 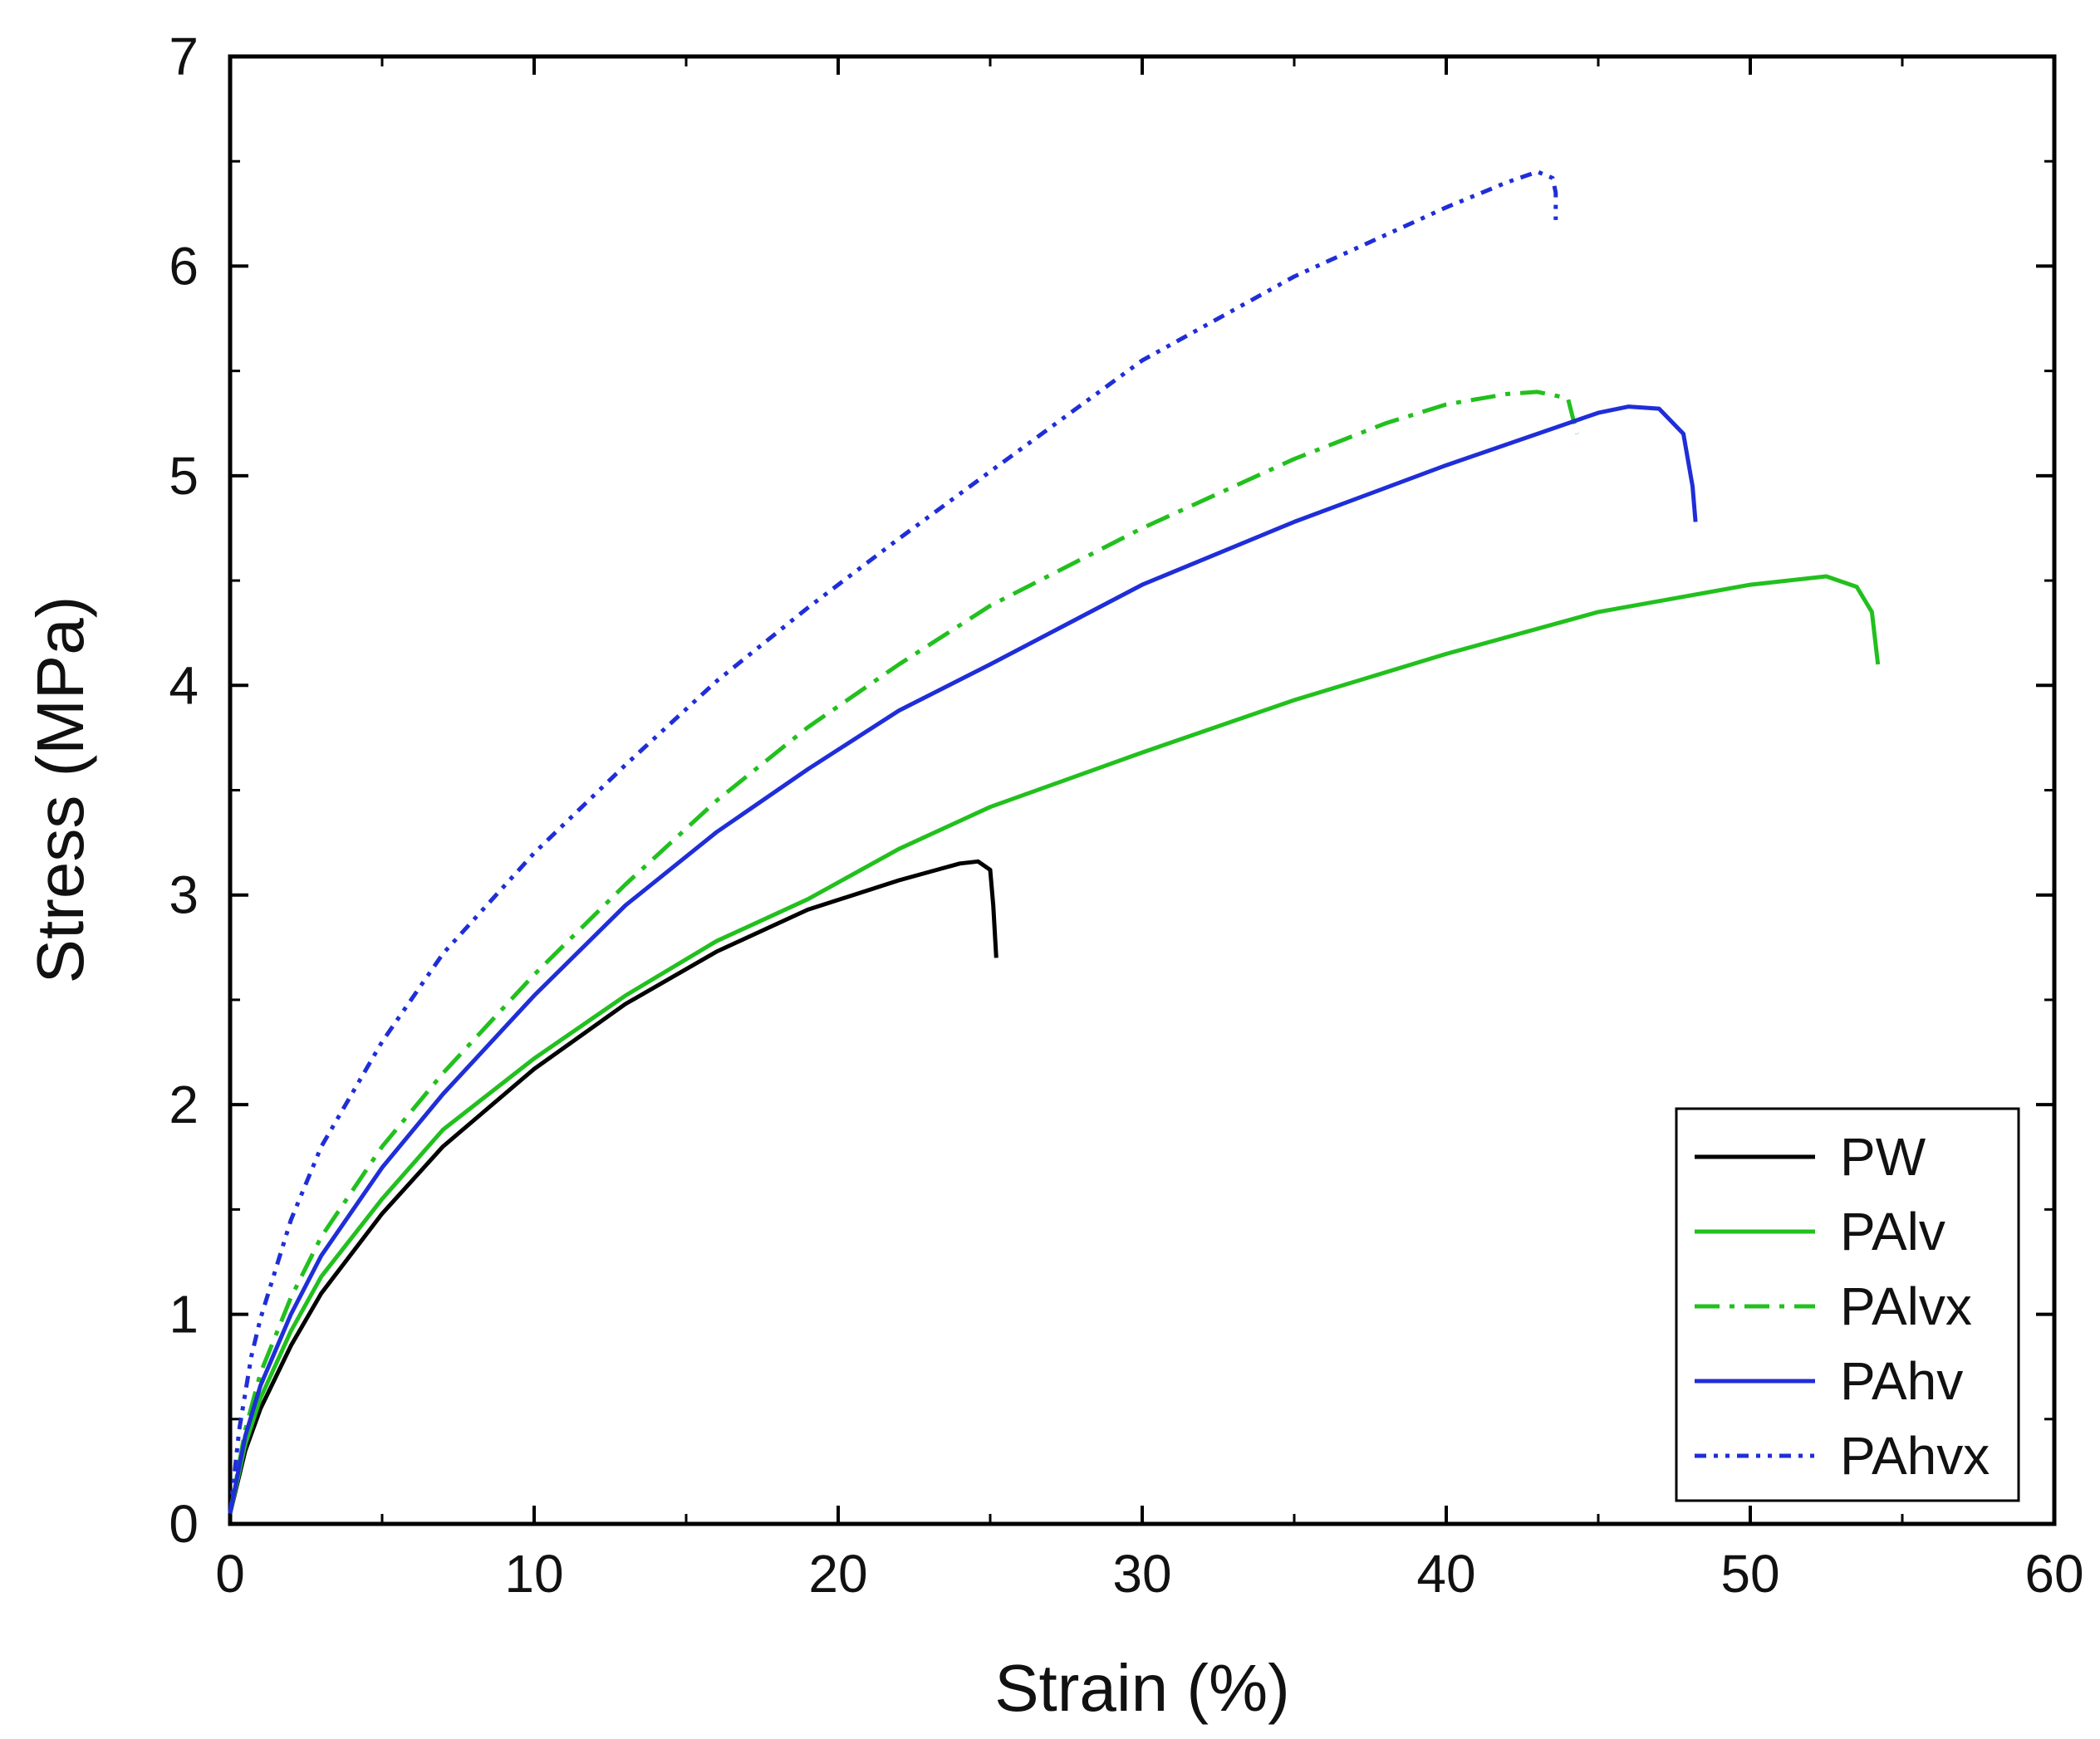 What do you see at coordinates (1750, 1574) in the screenshot?
I see `x-tick-label: 50` at bounding box center [1750, 1574].